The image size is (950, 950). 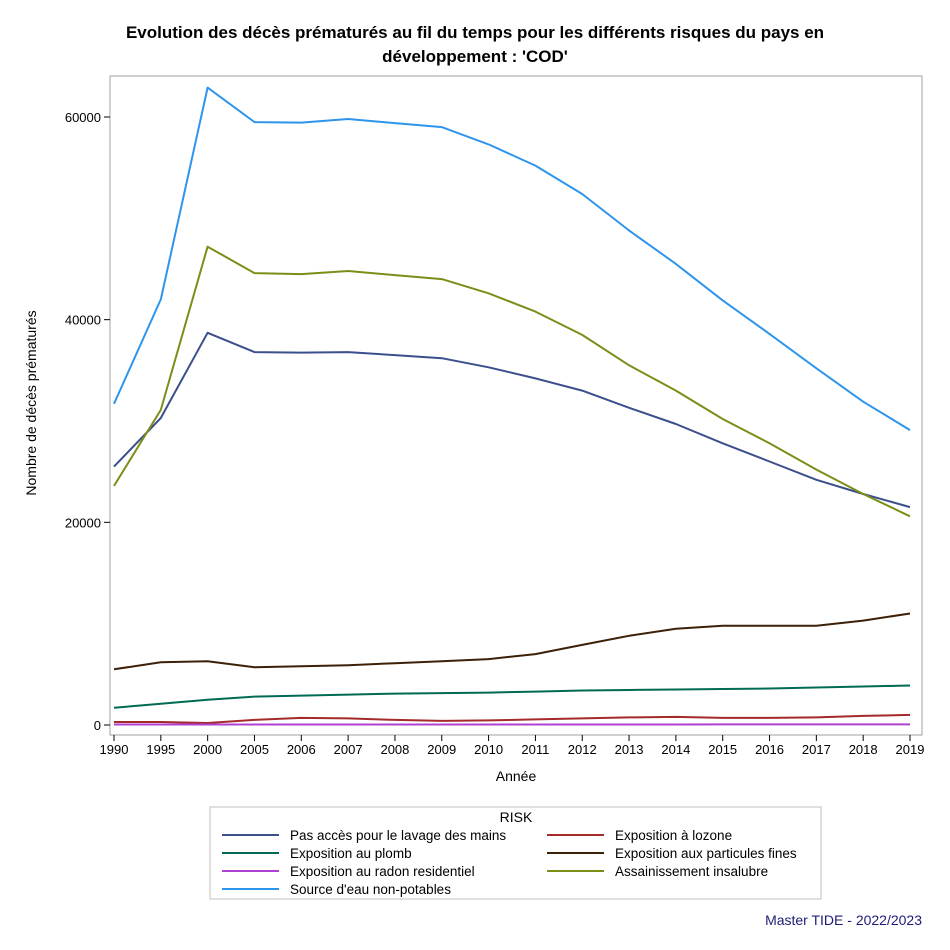 I want to click on legend-item-label: Exposition au plomb, so click(x=351, y=853).